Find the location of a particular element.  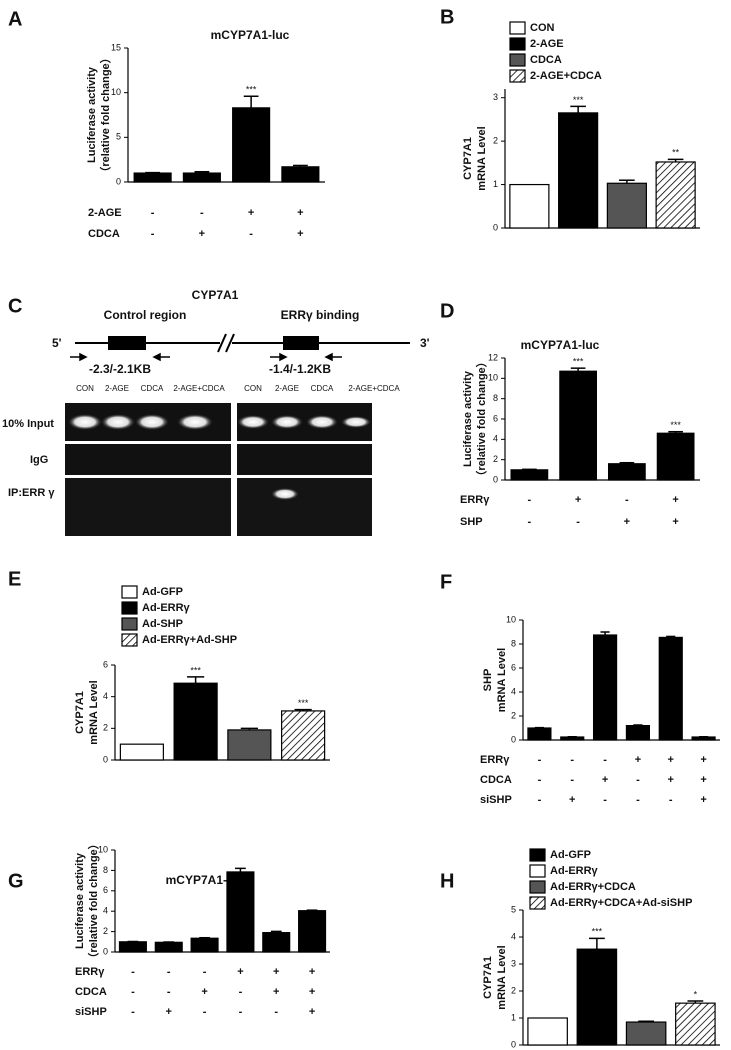

condition-label: siSHP is located at coordinates (496, 800).